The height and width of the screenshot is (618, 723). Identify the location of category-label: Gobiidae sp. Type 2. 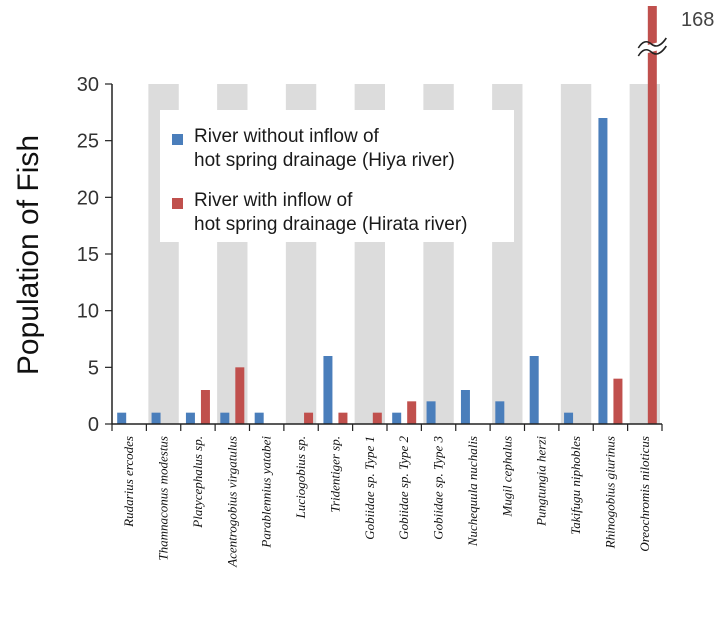
(403, 488).